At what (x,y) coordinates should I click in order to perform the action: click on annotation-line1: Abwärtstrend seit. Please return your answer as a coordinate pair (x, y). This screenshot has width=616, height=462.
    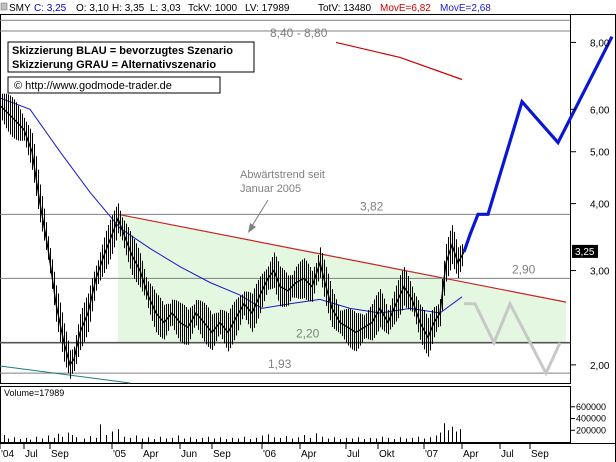
    Looking at the image, I should click on (282, 175).